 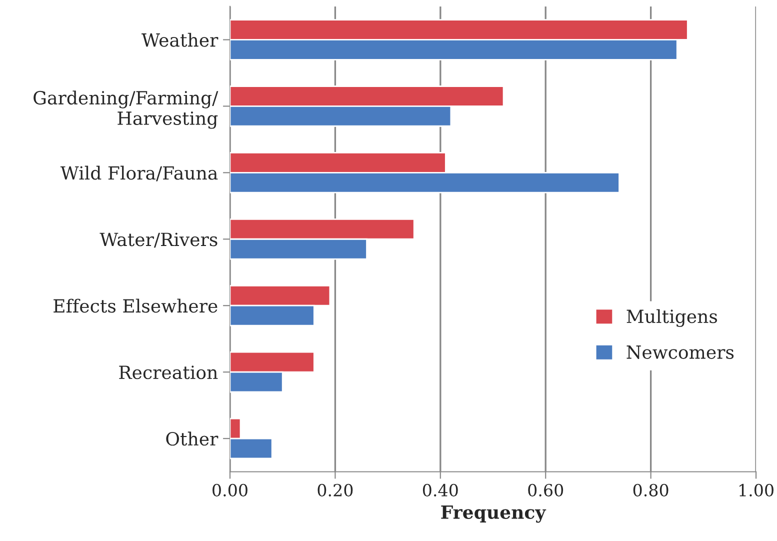 I want to click on y-tick-label: Effects Elsewhere, so click(x=136, y=305).